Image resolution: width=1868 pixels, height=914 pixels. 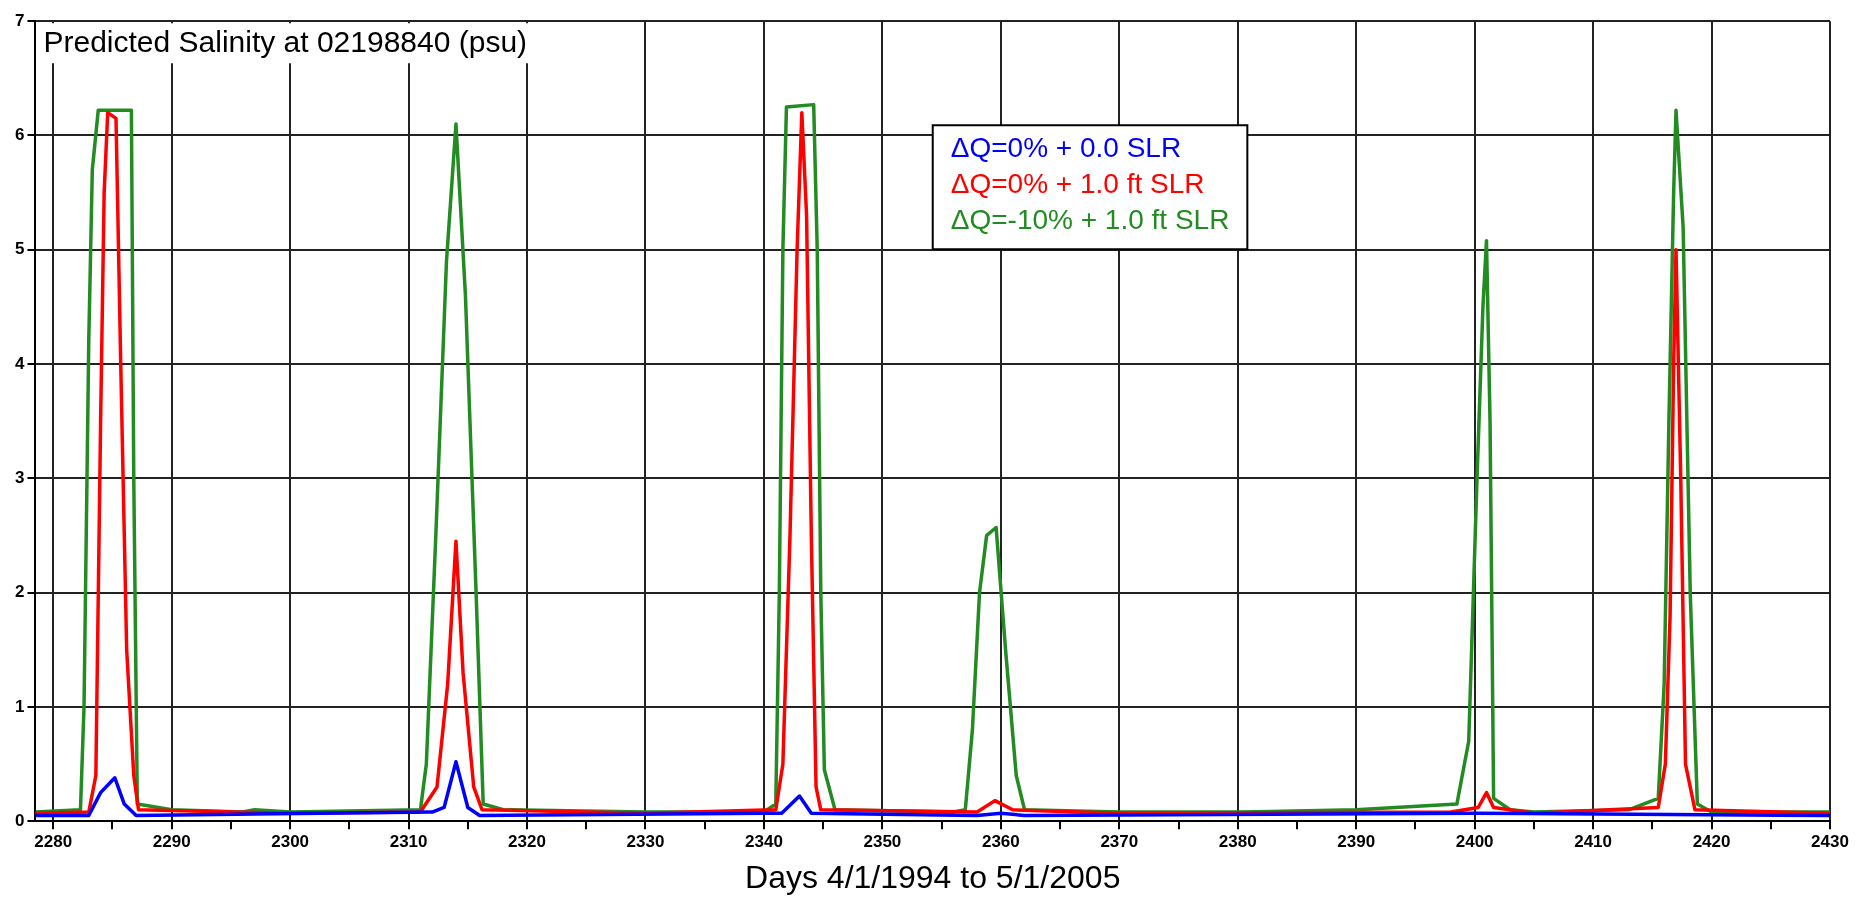 What do you see at coordinates (1593, 842) in the screenshot?
I see `x-tick-label: 2410` at bounding box center [1593, 842].